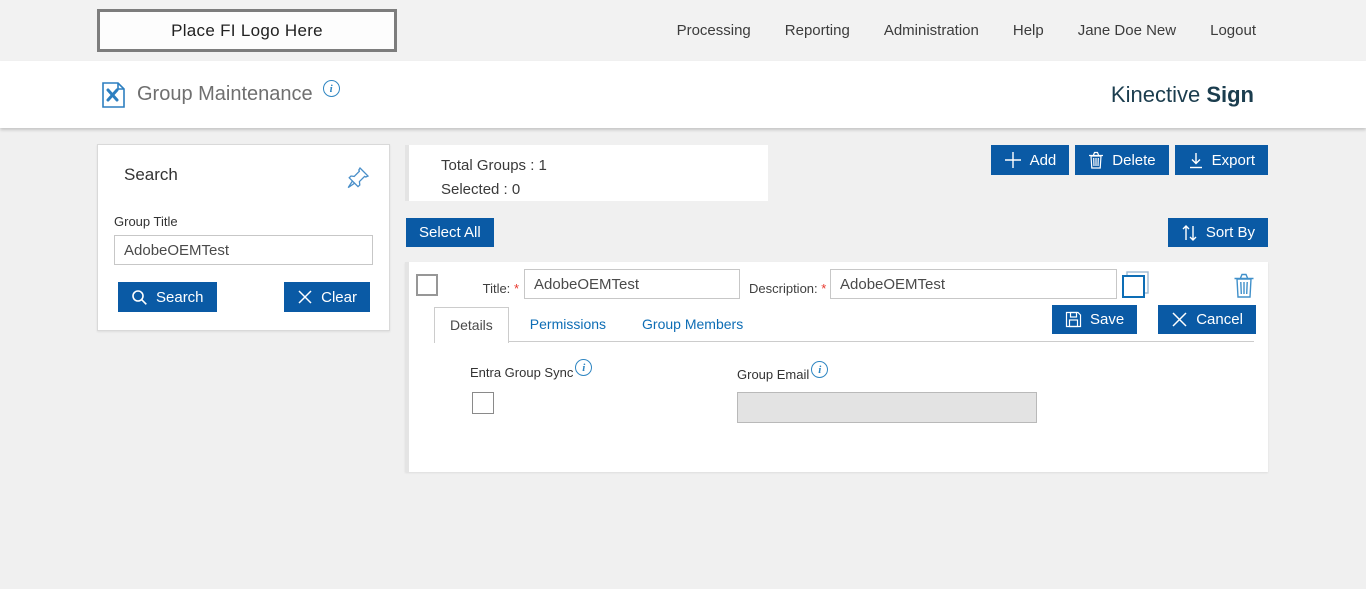 The width and height of the screenshot is (1366, 589). Describe the element at coordinates (824, 288) in the screenshot. I see `description-required-marker: *` at that location.